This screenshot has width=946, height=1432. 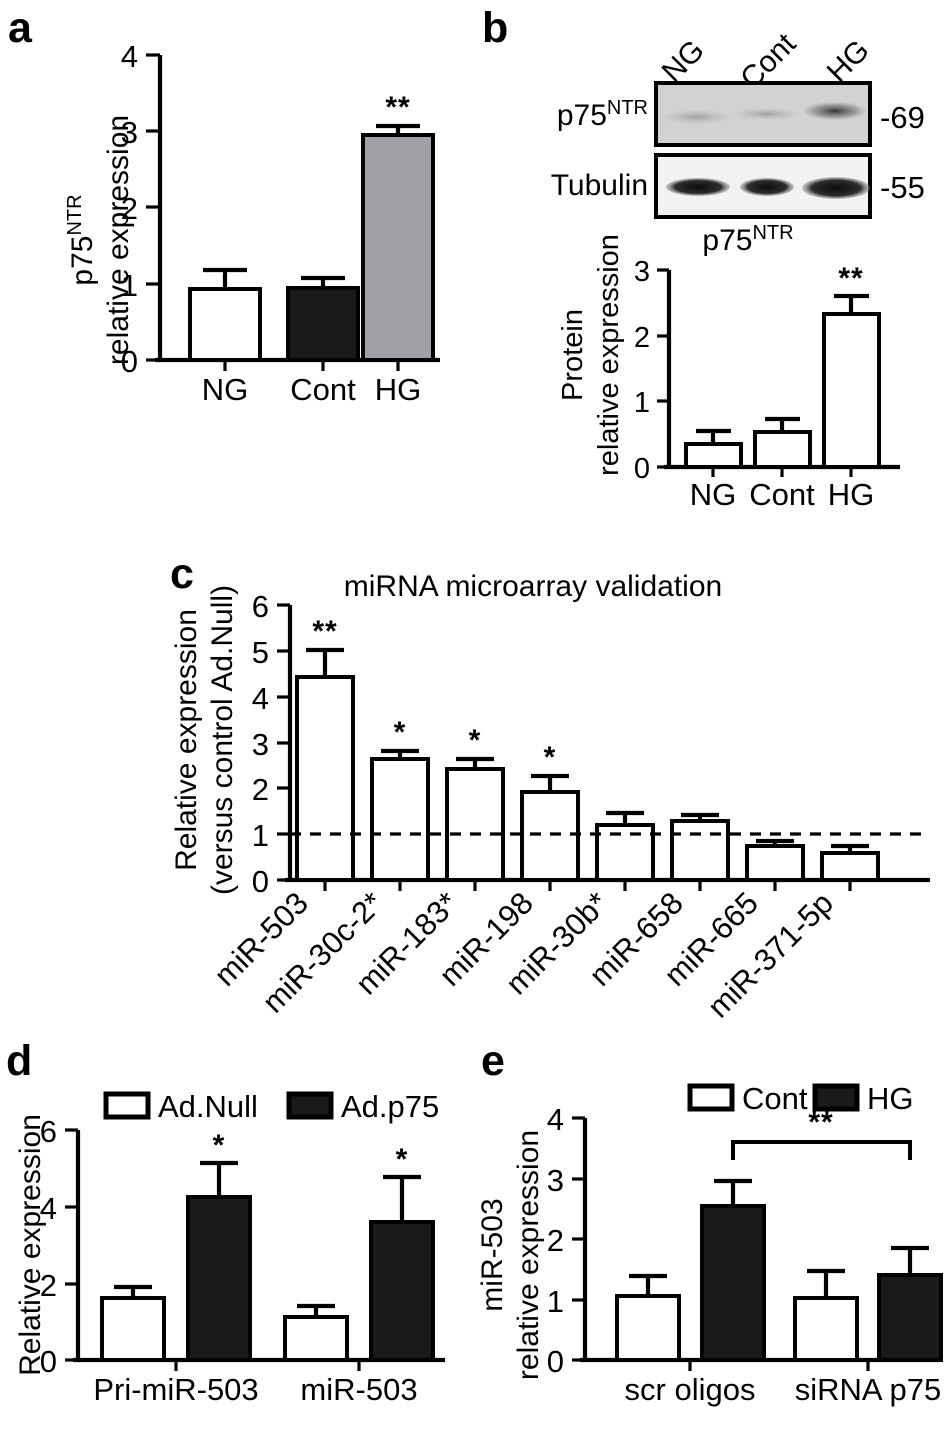 I want to click on panel-d-ytick-4: 4, so click(x=48, y=1208).